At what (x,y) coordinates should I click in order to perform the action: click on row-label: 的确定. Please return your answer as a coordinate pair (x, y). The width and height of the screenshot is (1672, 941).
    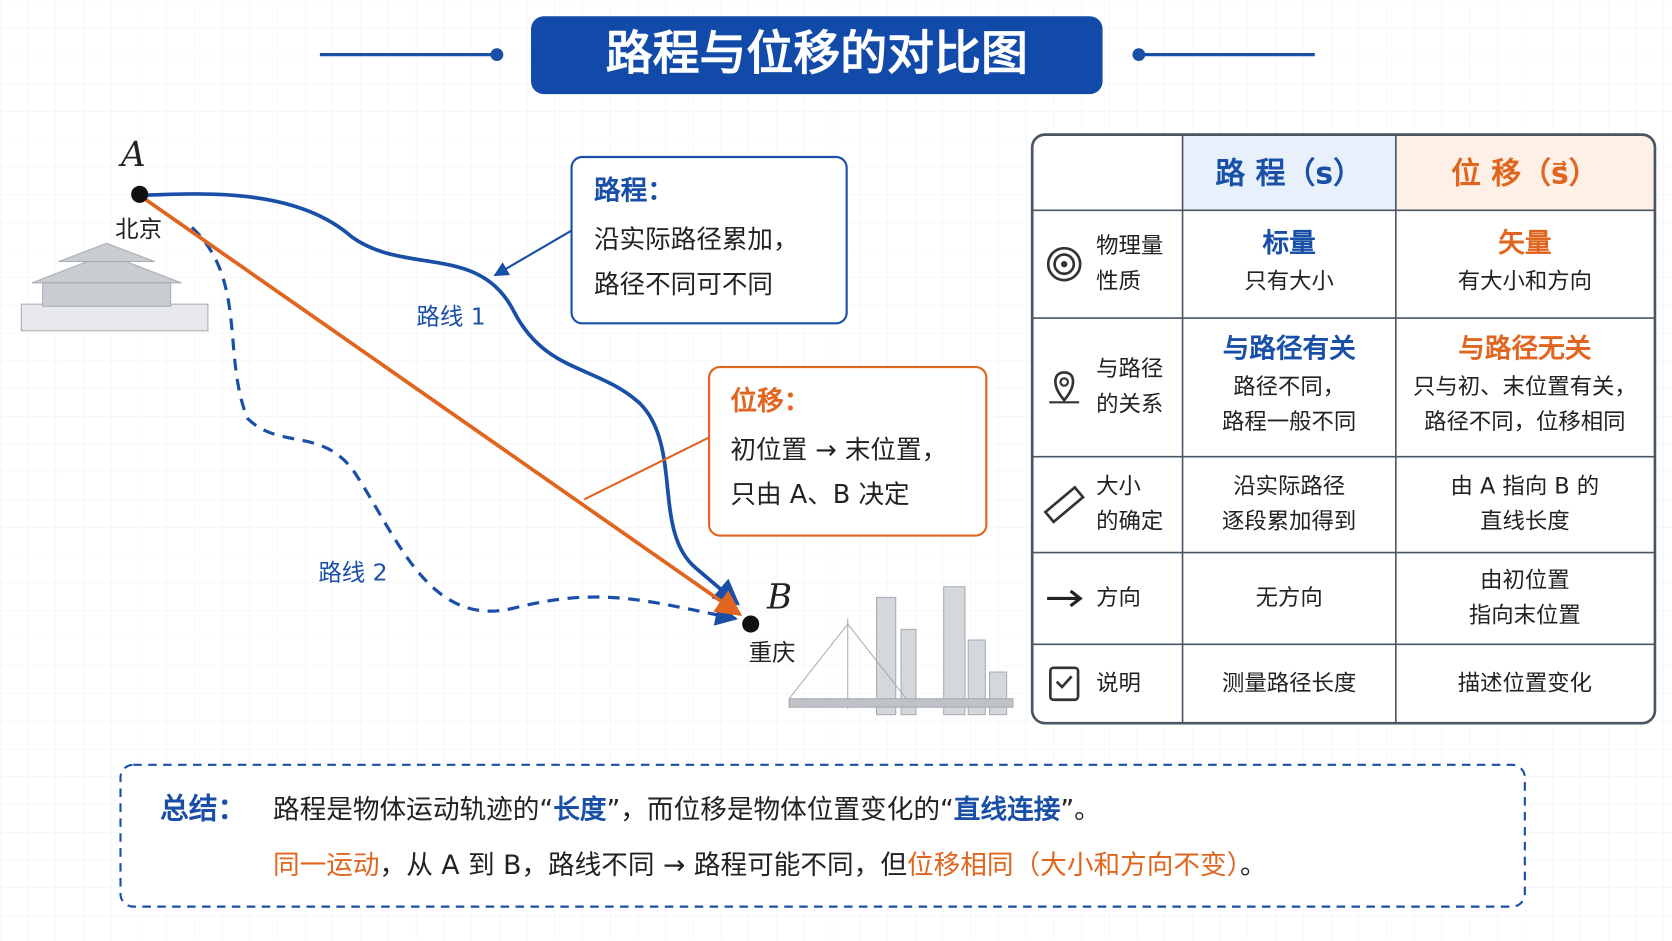
    Looking at the image, I should click on (1129, 522).